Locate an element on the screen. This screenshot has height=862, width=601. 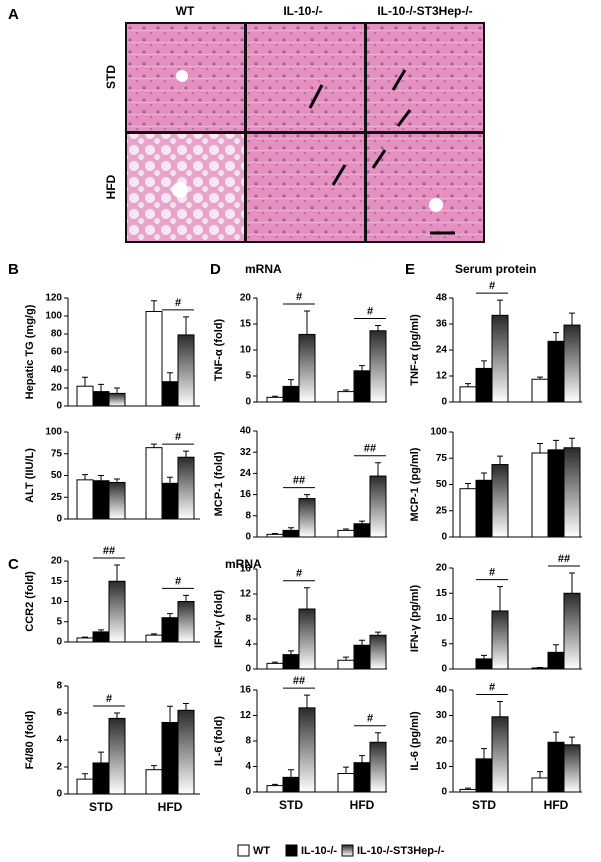
column-header: IL-10-/-ST3Hep-/- is located at coordinates (424, 11).